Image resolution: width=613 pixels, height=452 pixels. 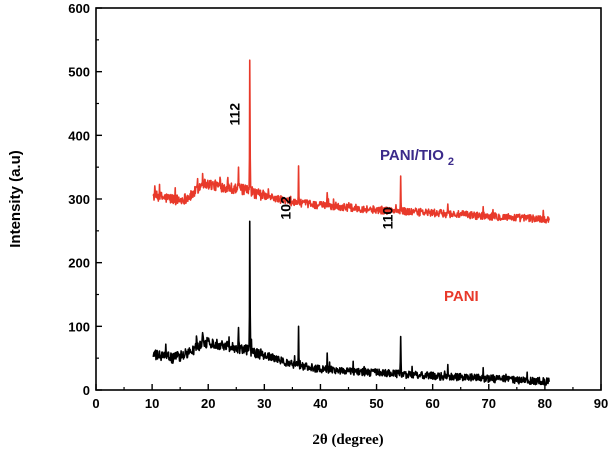 What do you see at coordinates (15, 199) in the screenshot?
I see `y-axis-title: Intensity (a.u)` at bounding box center [15, 199].